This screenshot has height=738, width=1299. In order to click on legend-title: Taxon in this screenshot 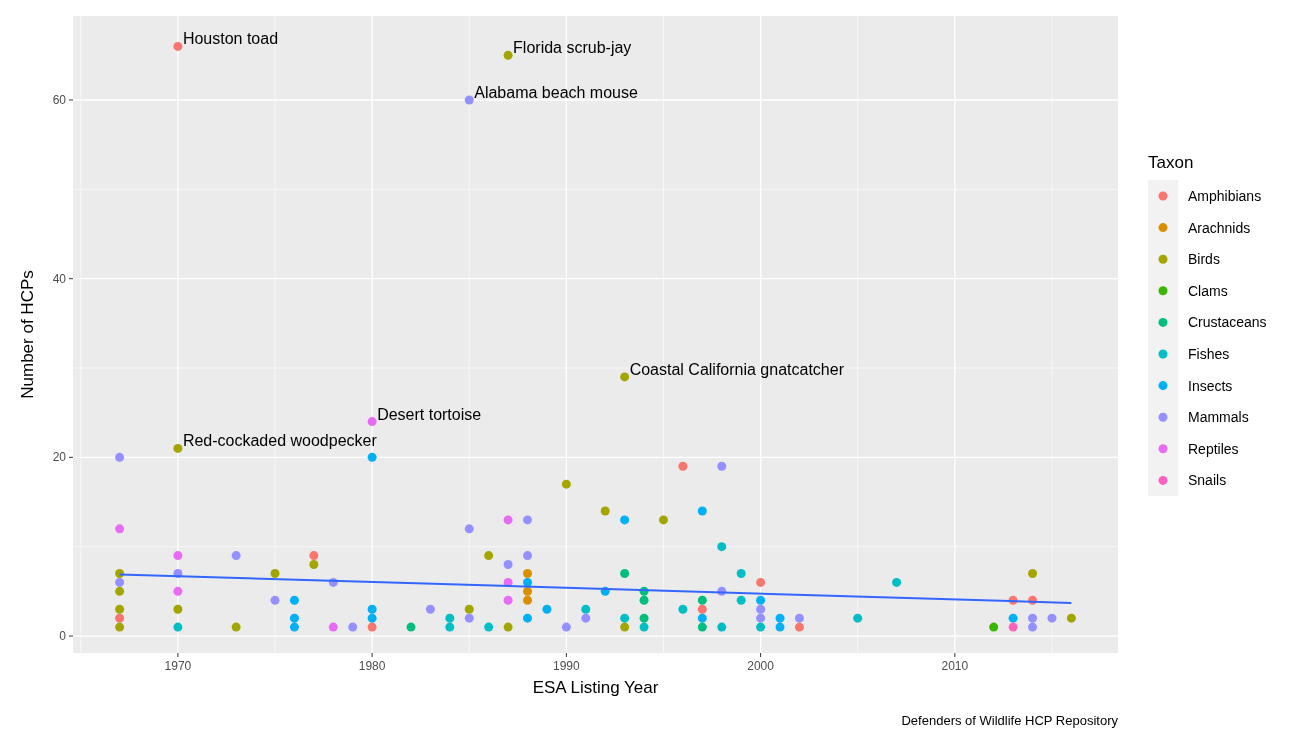, I will do `click(1171, 162)`.